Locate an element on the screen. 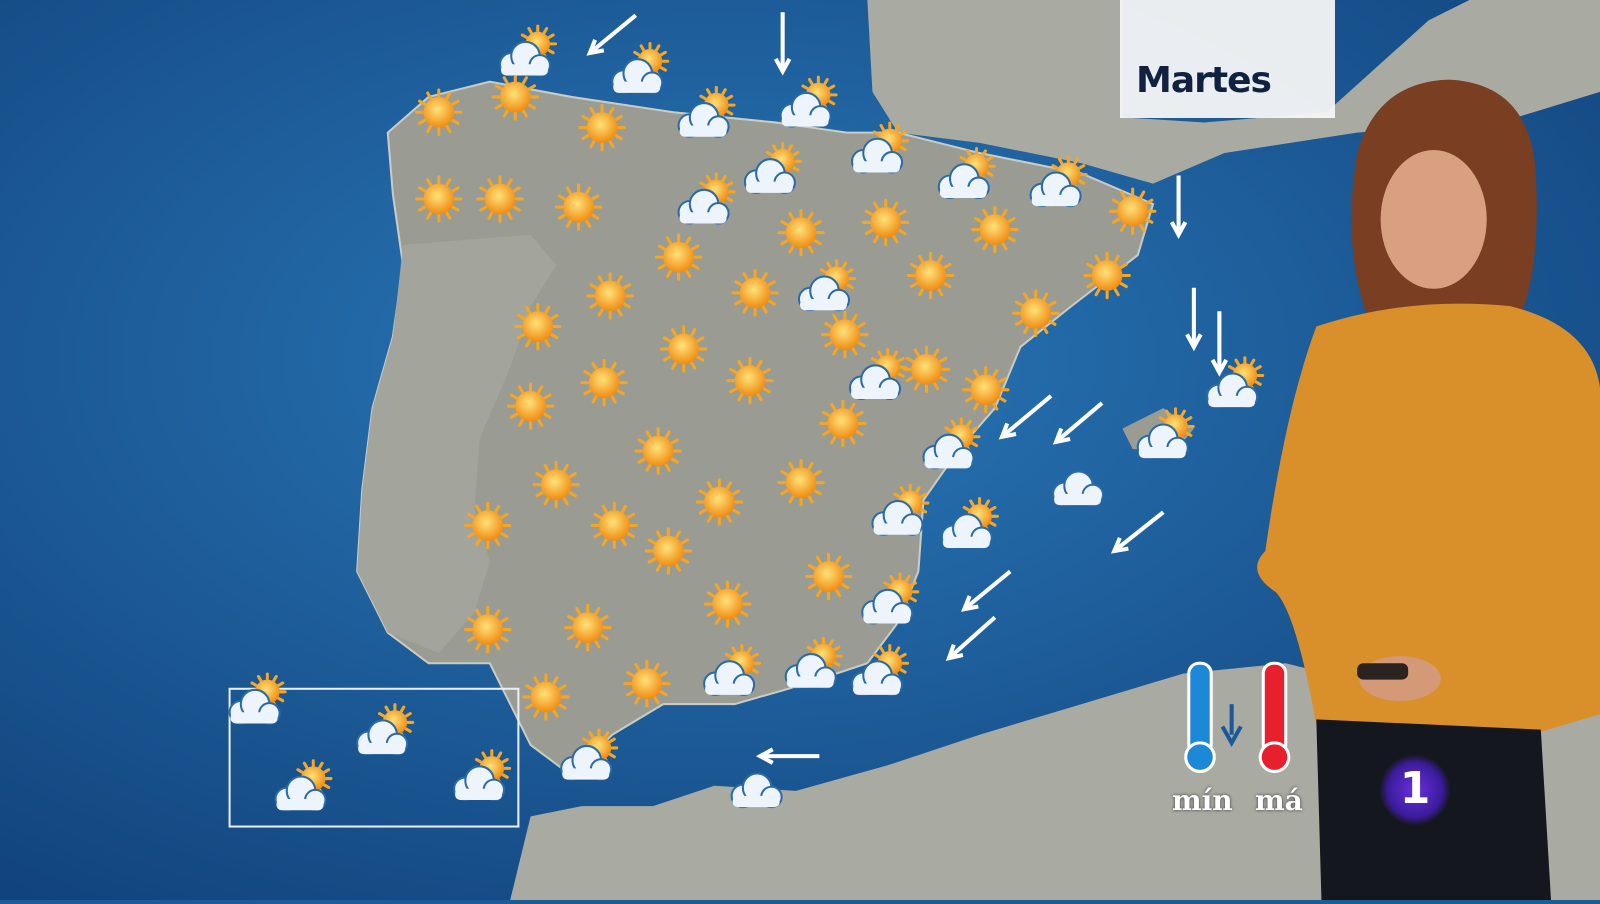 The height and width of the screenshot is (904, 1600). min-thermometer-icon is located at coordinates (1200, 717).